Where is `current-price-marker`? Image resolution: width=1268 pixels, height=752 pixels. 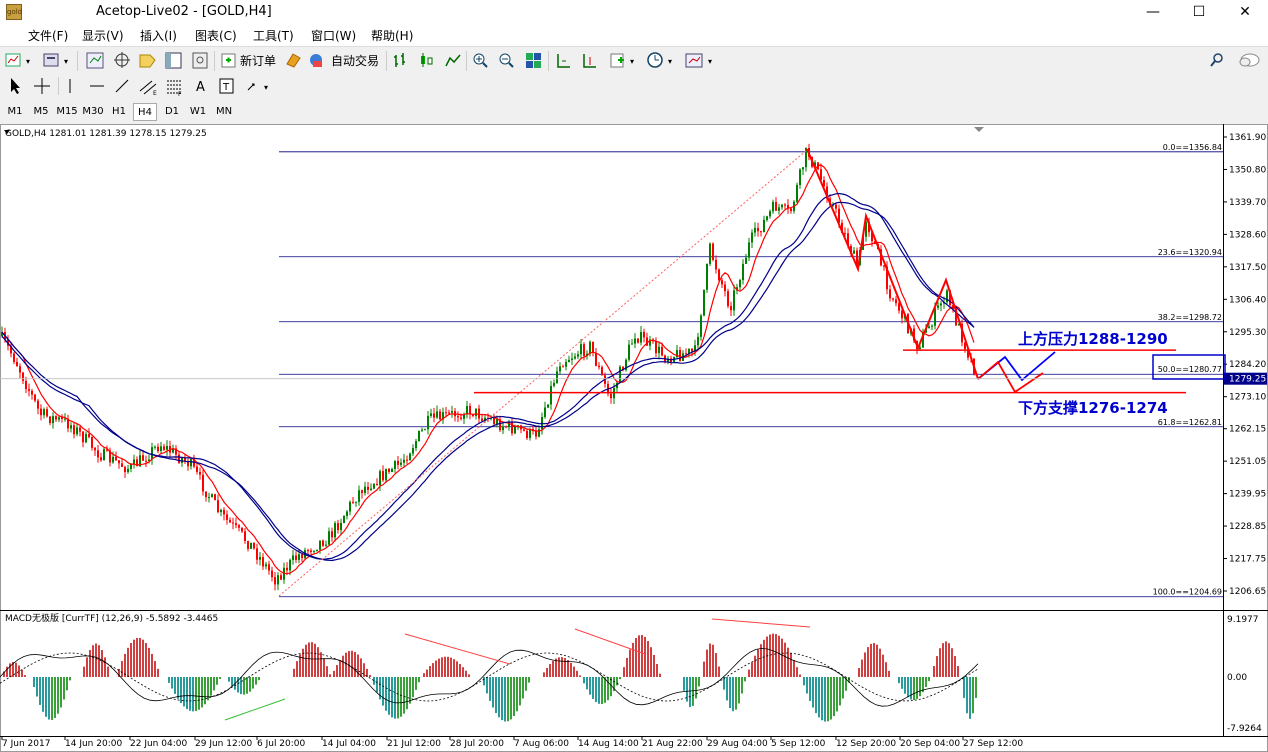 current-price-marker is located at coordinates (1245, 378).